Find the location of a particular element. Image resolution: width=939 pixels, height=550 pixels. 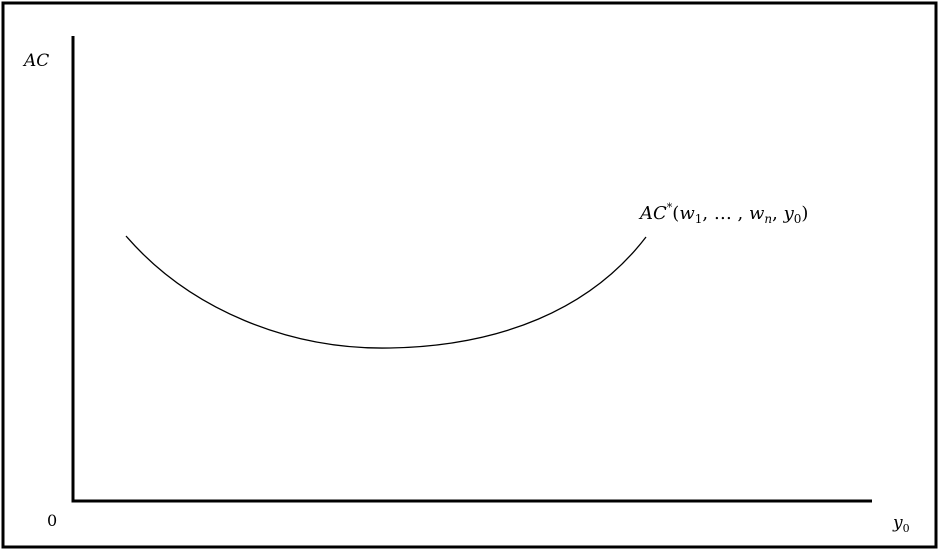

x-axis-label-sub: 0 is located at coordinates (906, 528).